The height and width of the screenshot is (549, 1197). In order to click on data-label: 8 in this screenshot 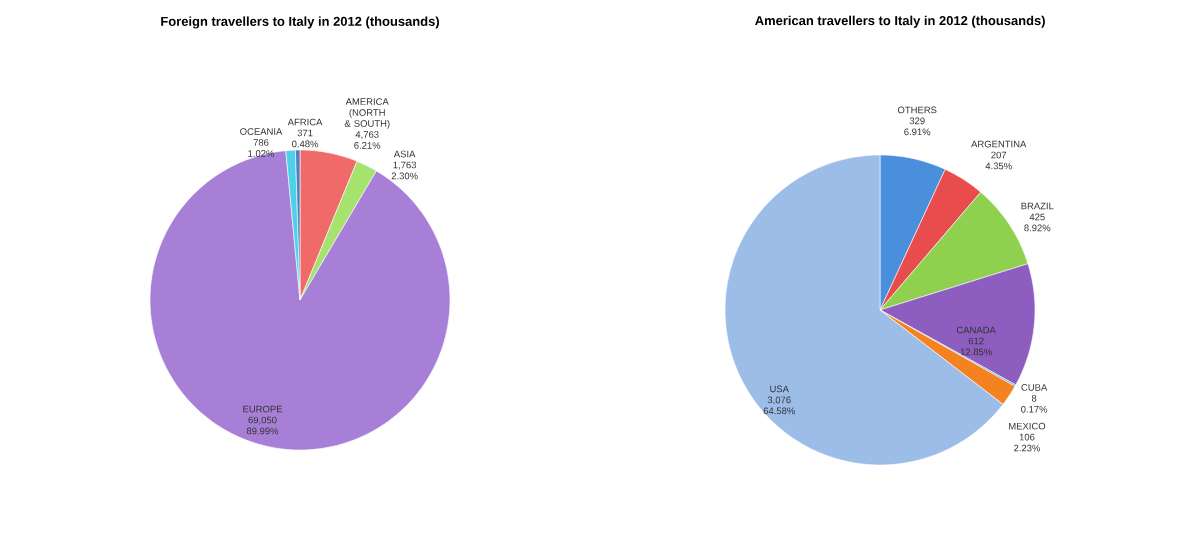, I will do `click(1034, 398)`.